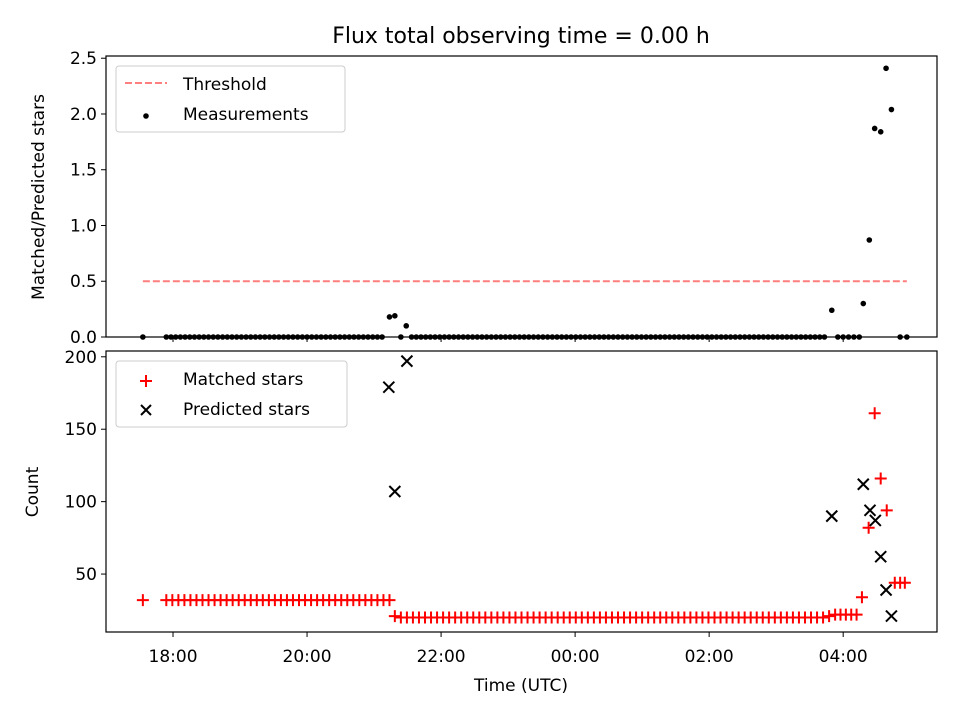 The image size is (960, 720). Describe the element at coordinates (146, 116) in the screenshot. I see `legend-measurements-swatch` at that location.